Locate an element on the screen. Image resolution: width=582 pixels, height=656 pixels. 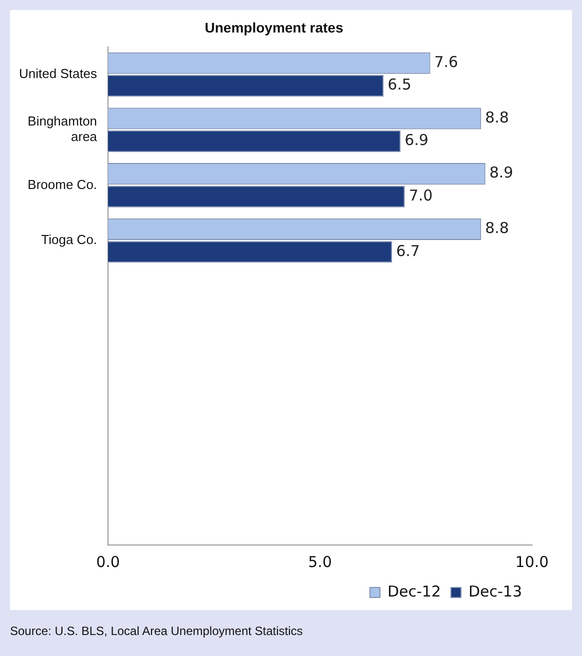
data-label: 6.5 is located at coordinates (400, 85).